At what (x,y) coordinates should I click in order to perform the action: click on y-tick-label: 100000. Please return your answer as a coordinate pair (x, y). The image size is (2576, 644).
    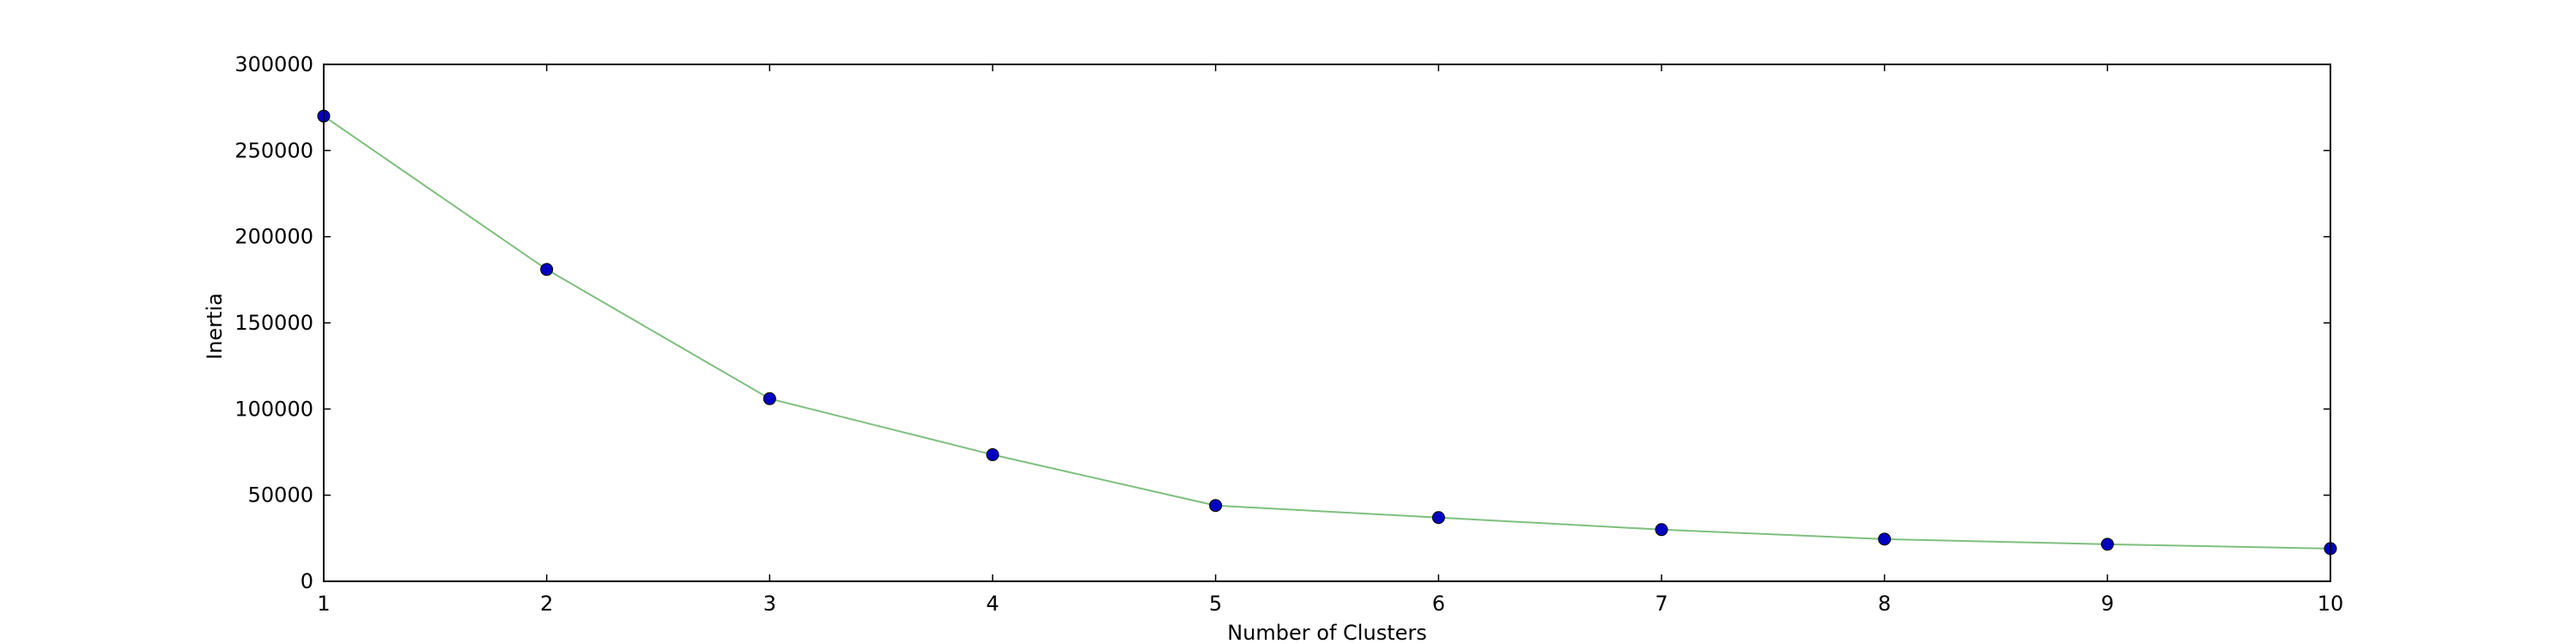
    Looking at the image, I should click on (273, 409).